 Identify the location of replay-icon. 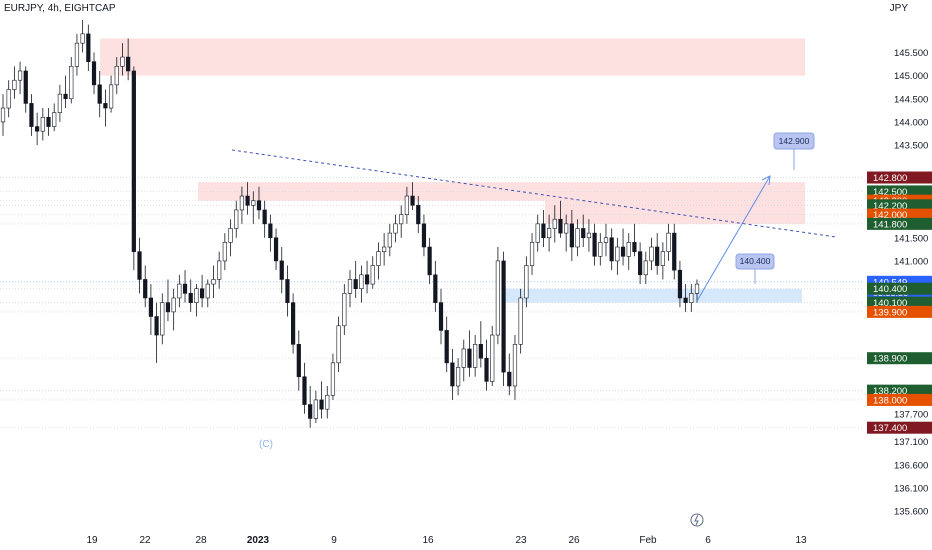
(697, 520).